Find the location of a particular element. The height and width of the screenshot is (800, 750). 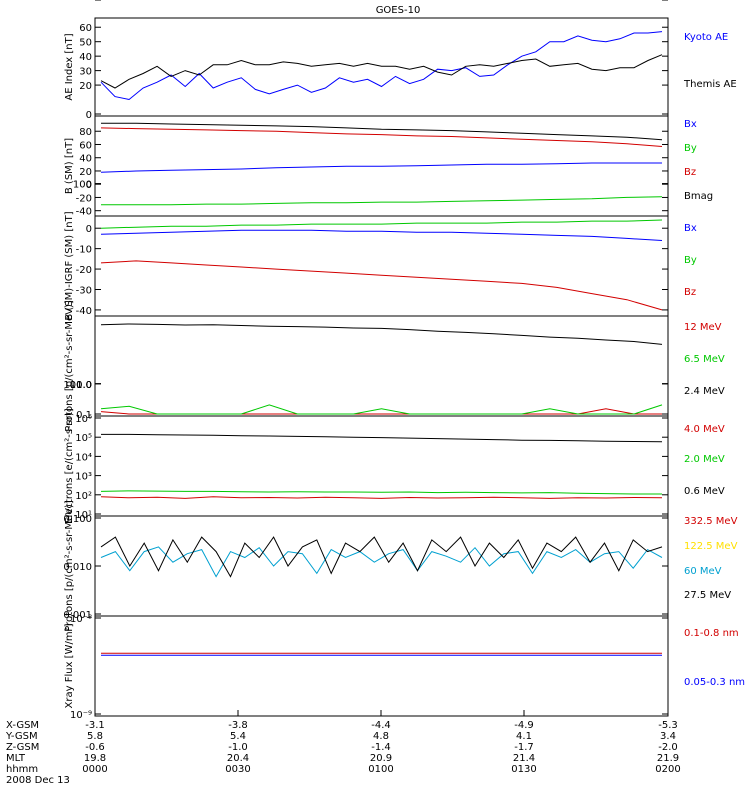

chart-title: GOES-10 is located at coordinates (398, 10).